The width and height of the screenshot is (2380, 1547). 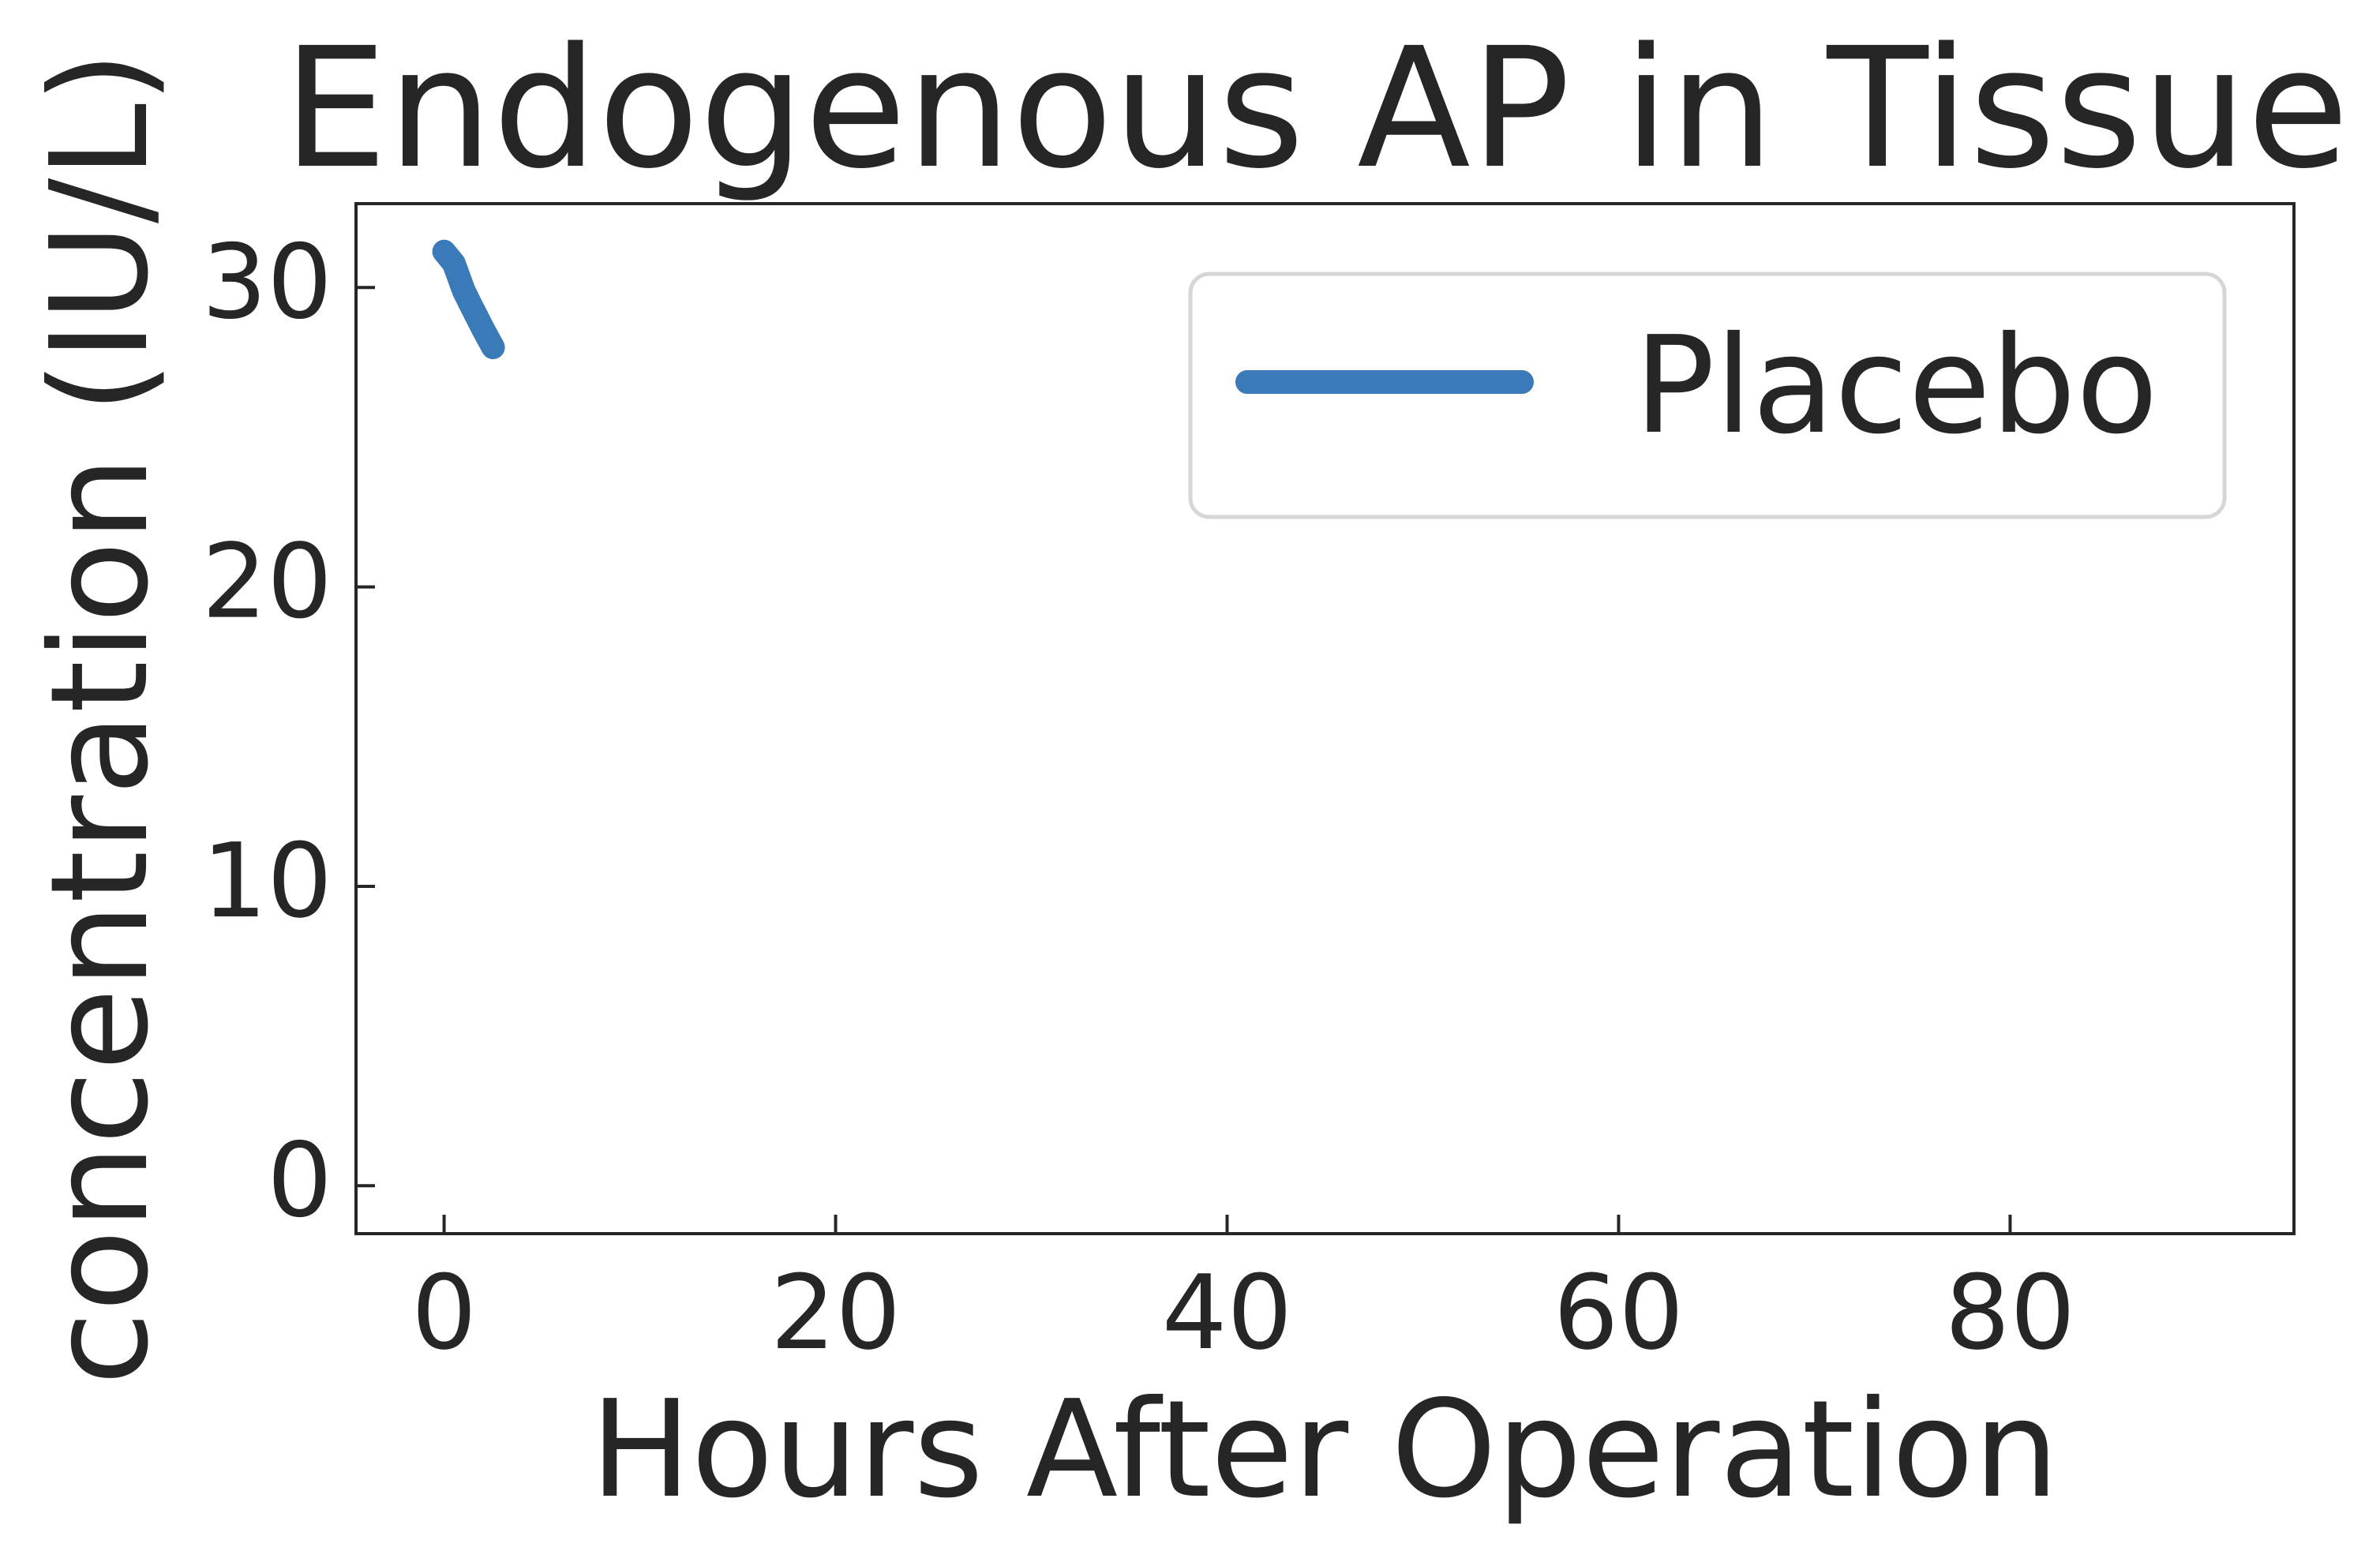 I want to click on chart-title: Endogenous AP in Tissue, so click(x=1315, y=108).